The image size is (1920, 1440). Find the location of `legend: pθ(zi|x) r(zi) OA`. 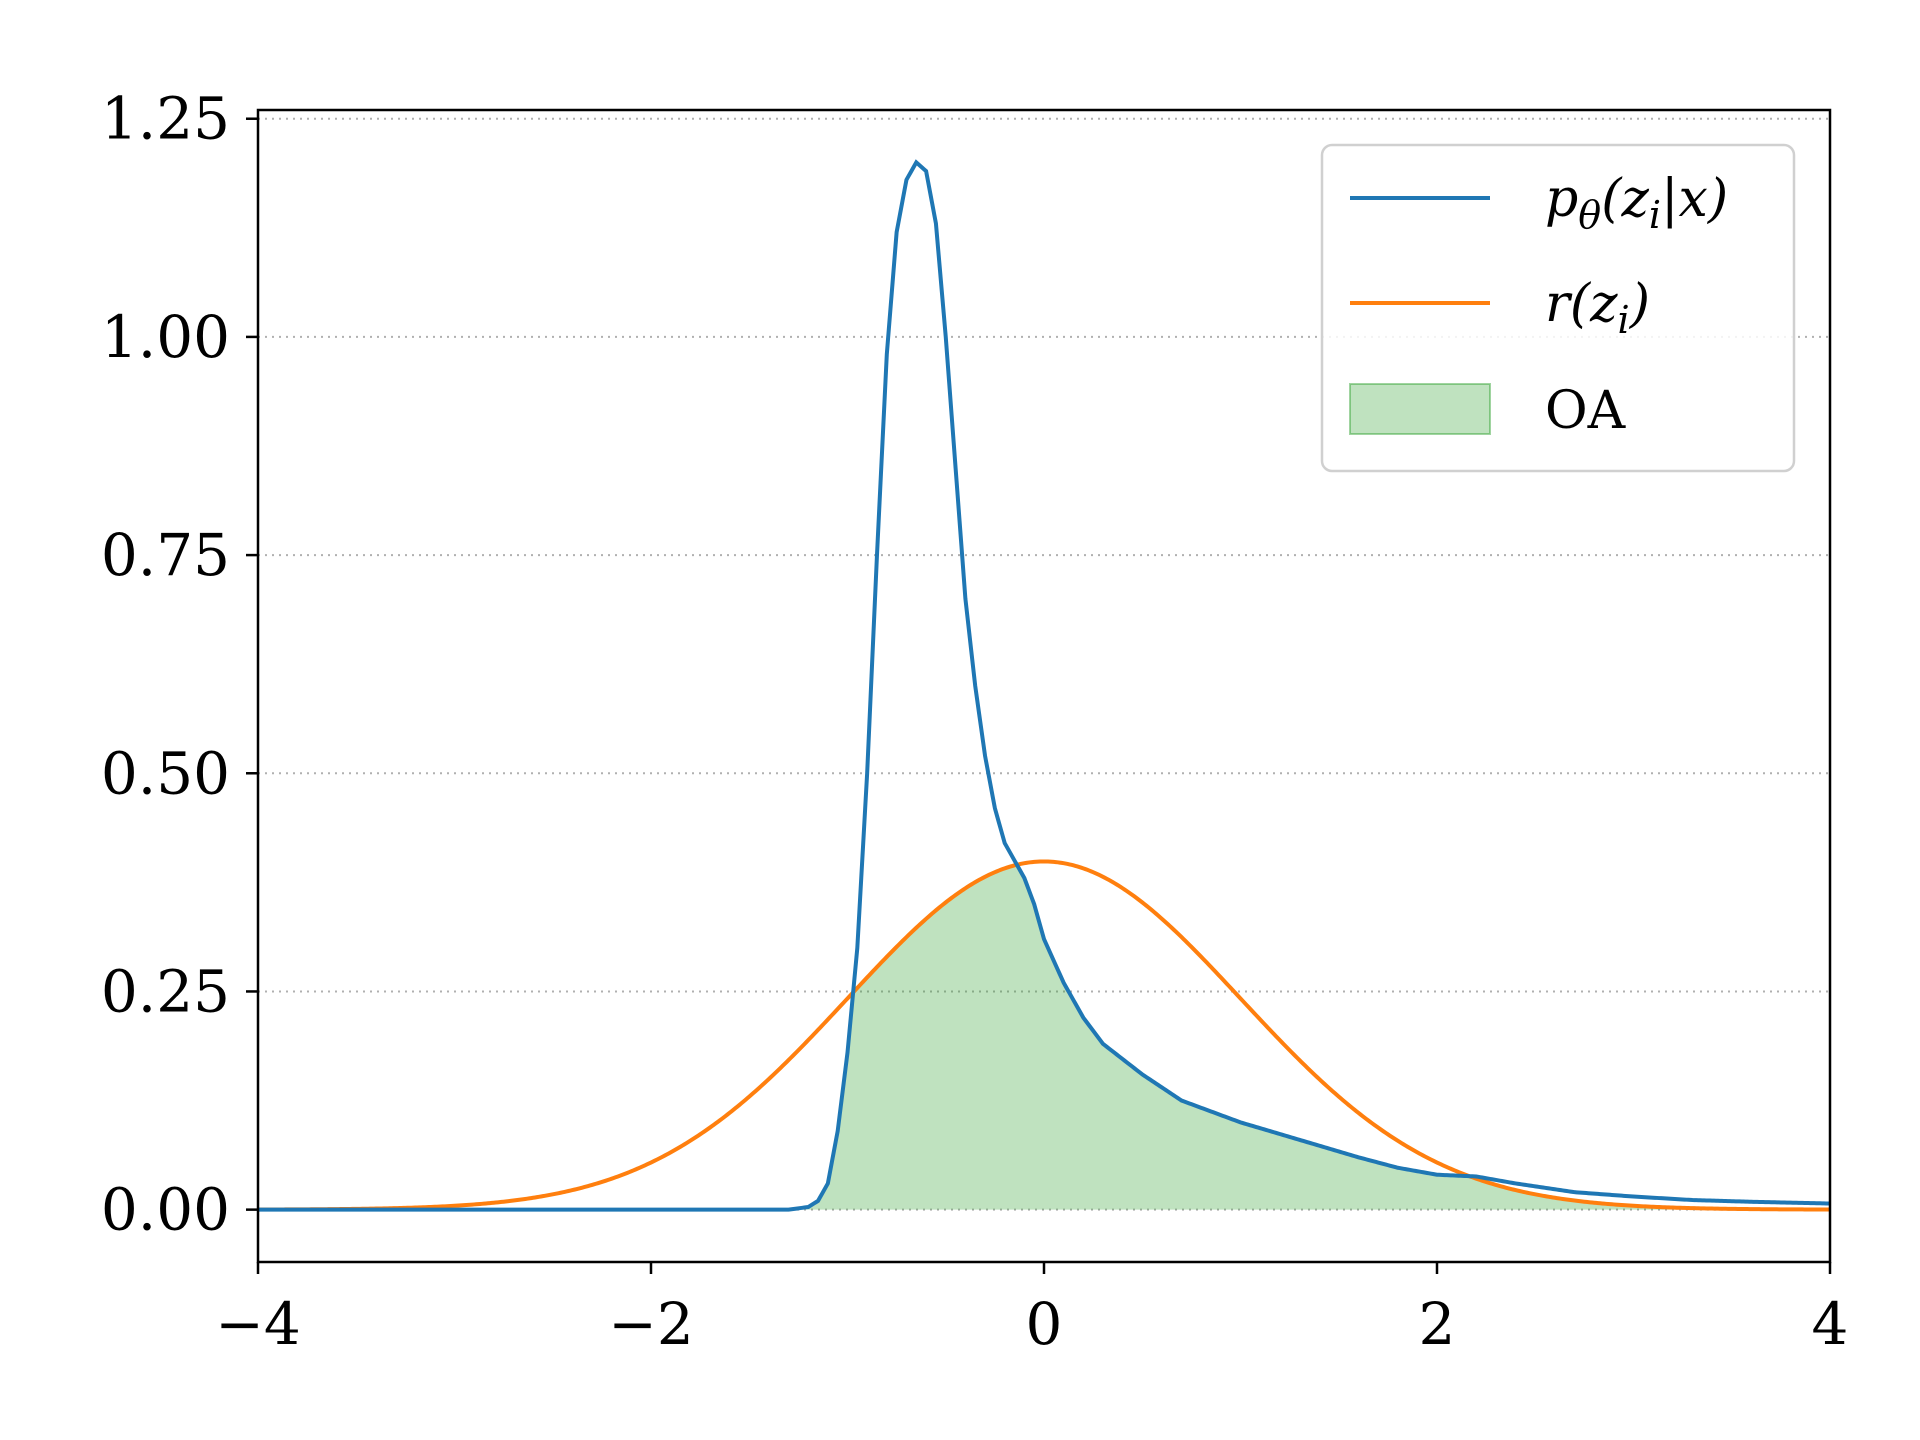

legend: pθ(zi|x) r(zi) OA is located at coordinates (1558, 308).